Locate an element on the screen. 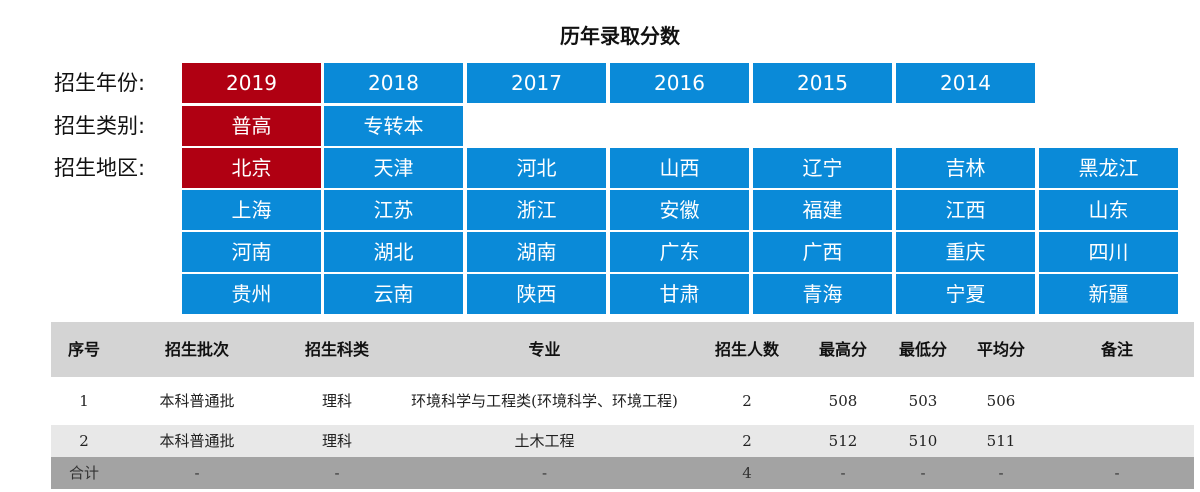  header-cell: 招生人数 is located at coordinates (746, 349).